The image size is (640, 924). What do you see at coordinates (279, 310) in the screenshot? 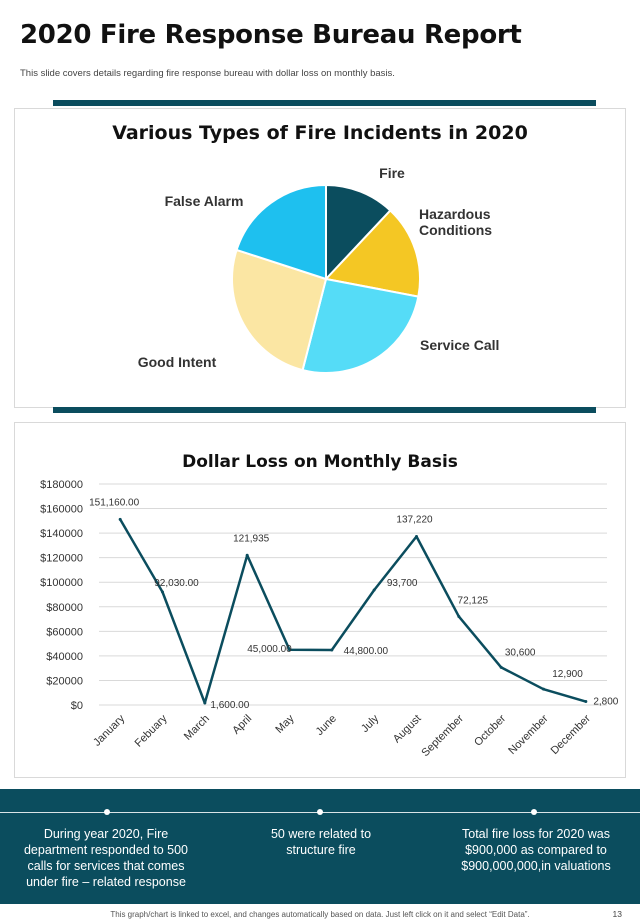
I see `pie-slice-good-intent` at bounding box center [279, 310].